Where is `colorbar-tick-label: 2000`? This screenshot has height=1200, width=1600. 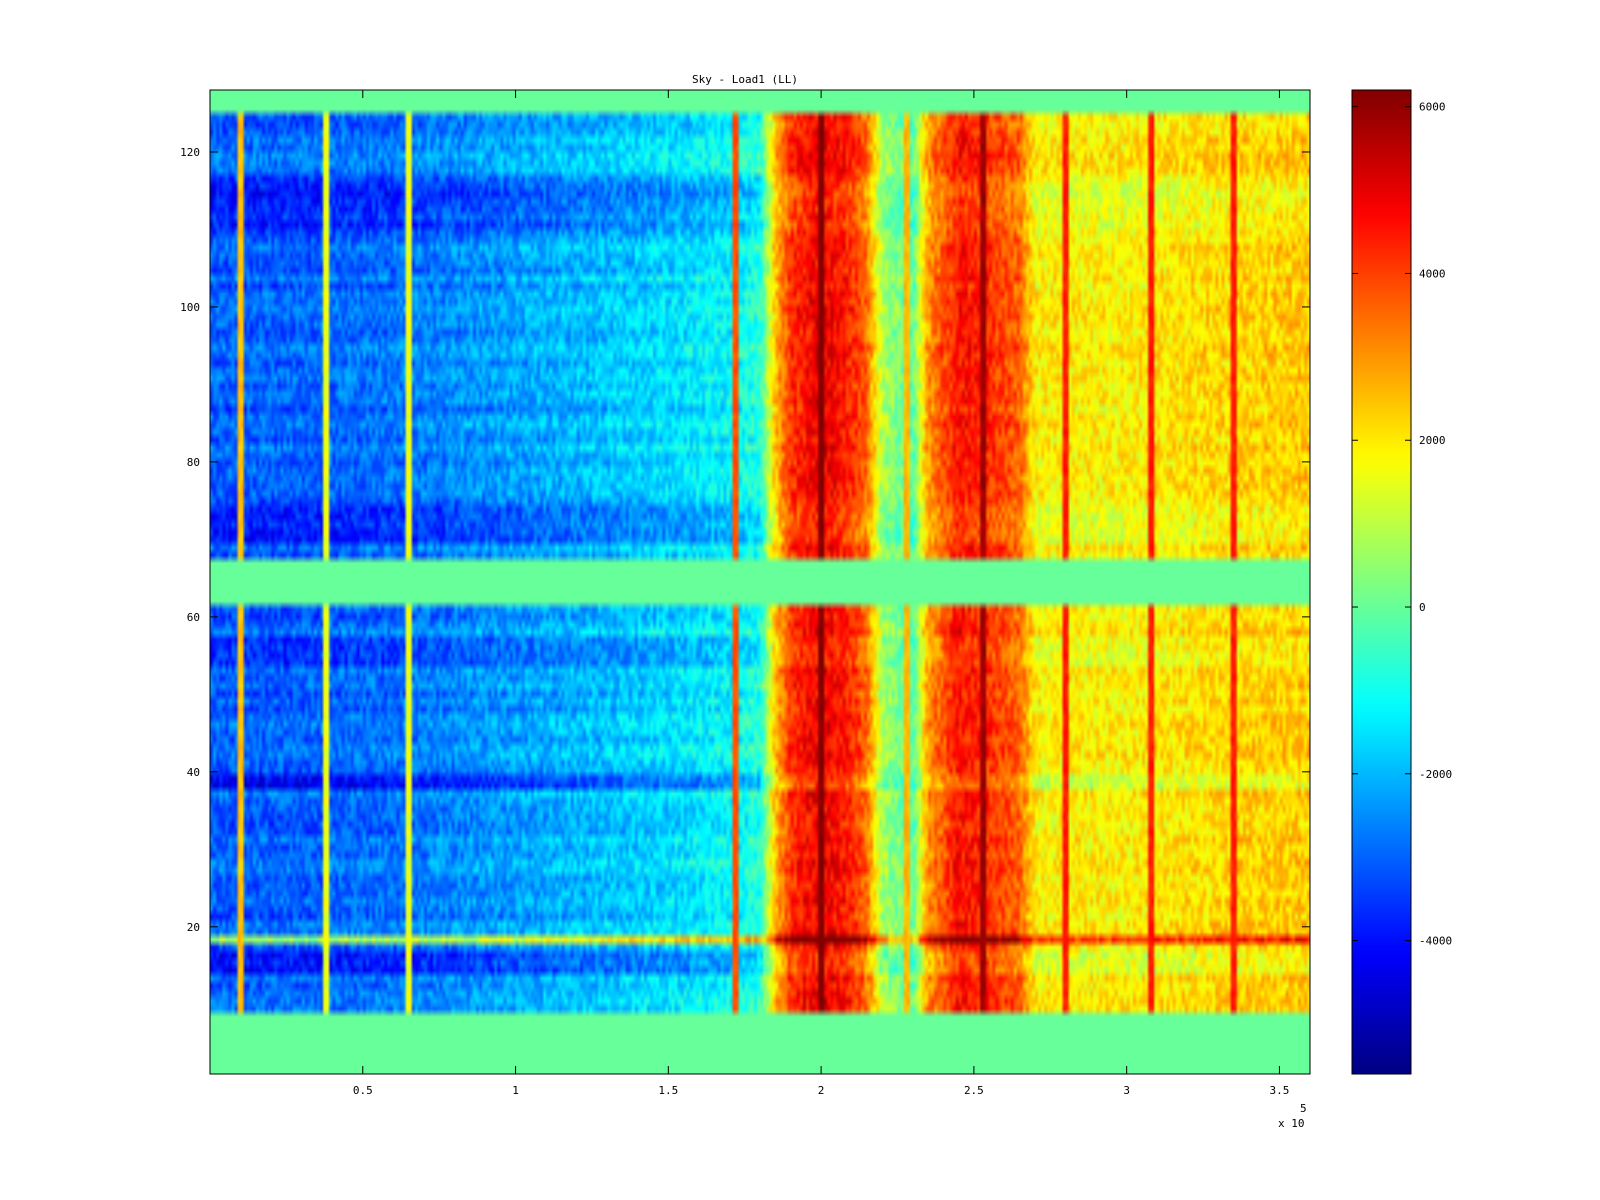 colorbar-tick-label: 2000 is located at coordinates (1432, 440).